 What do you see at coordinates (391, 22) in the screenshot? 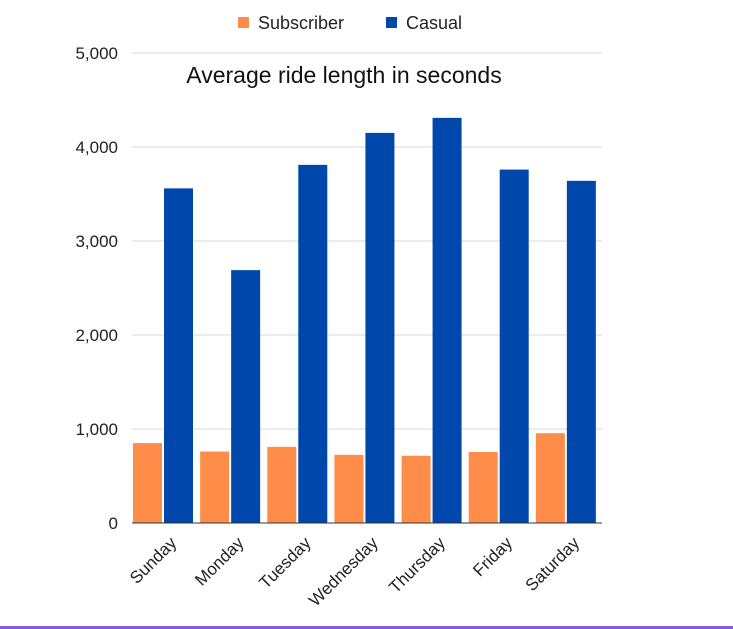
I see `legend-swatch-casual` at bounding box center [391, 22].